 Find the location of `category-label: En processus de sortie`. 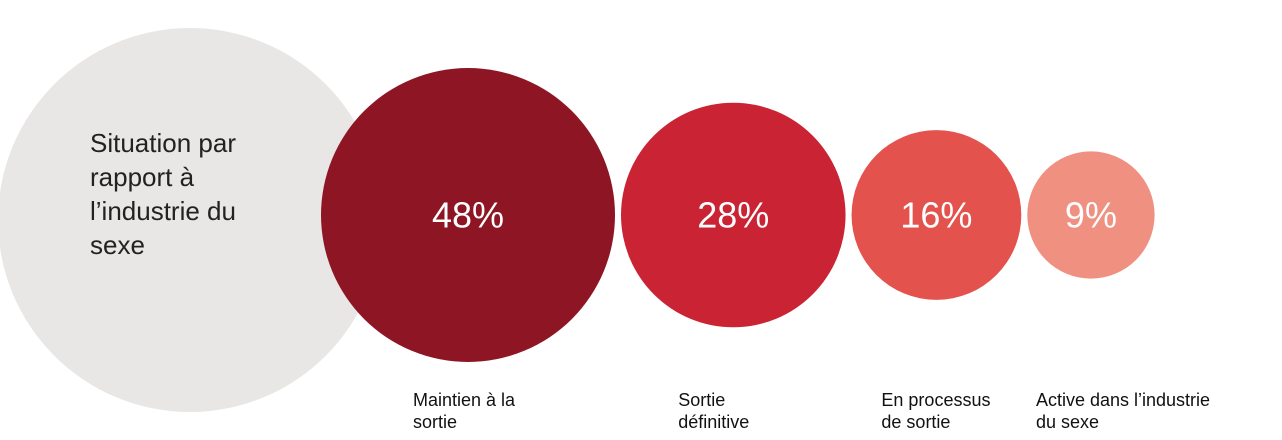

category-label: En processus de sortie is located at coordinates (936, 411).